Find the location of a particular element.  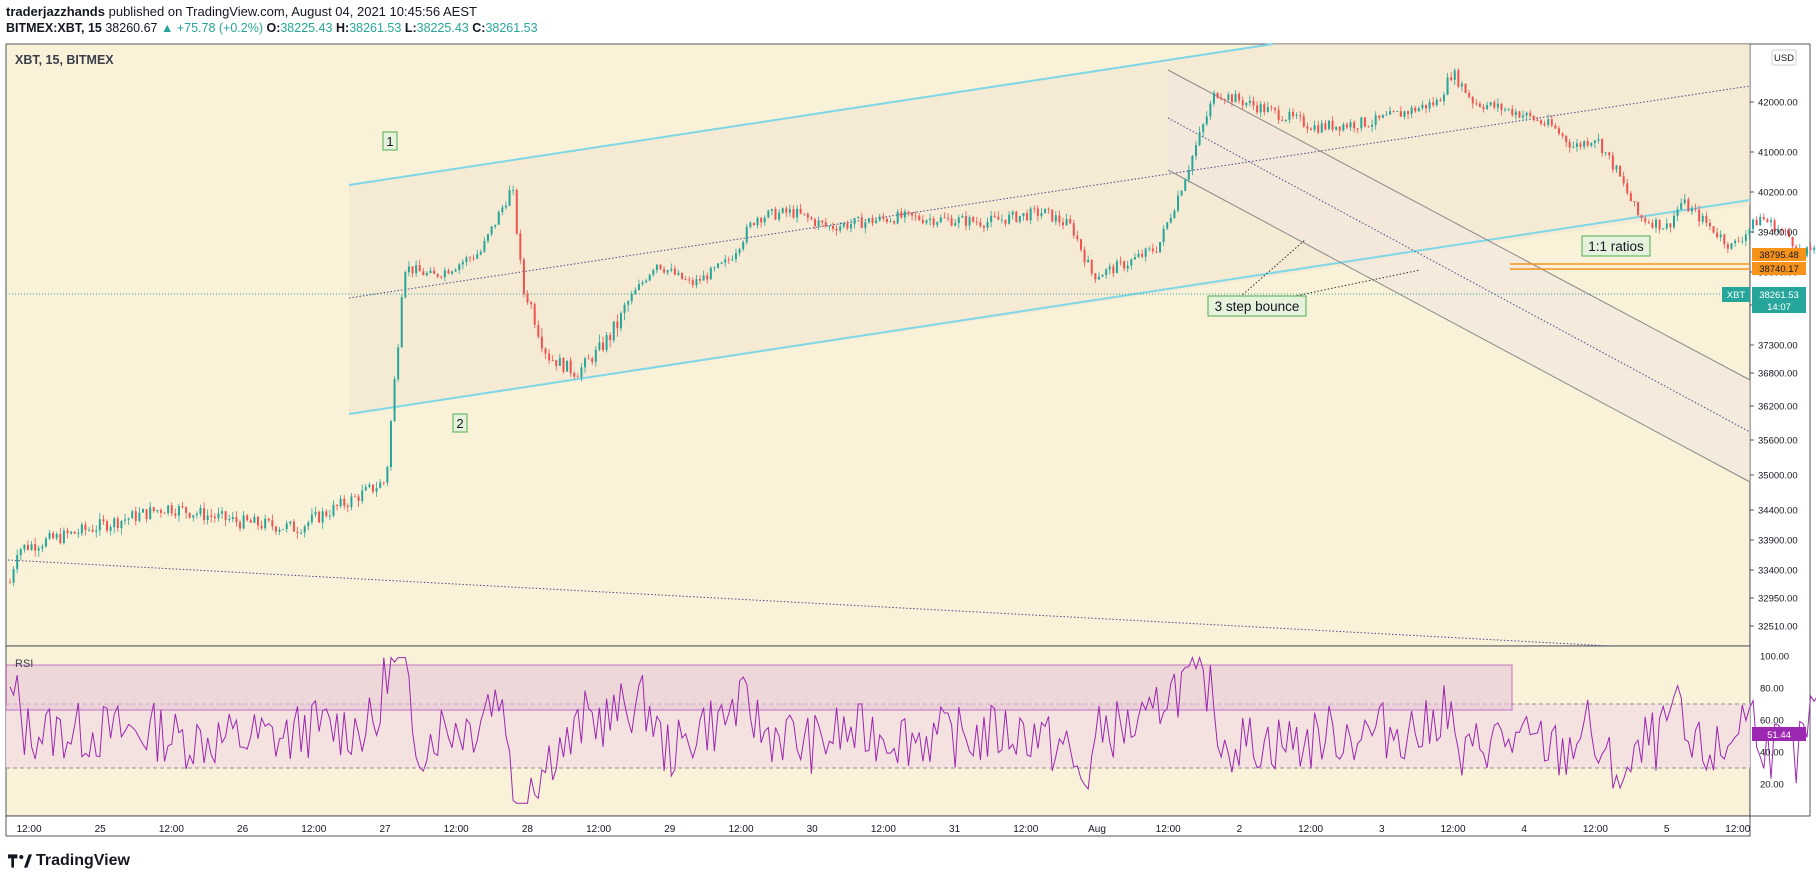

time-tick-label: 30 is located at coordinates (813, 829).